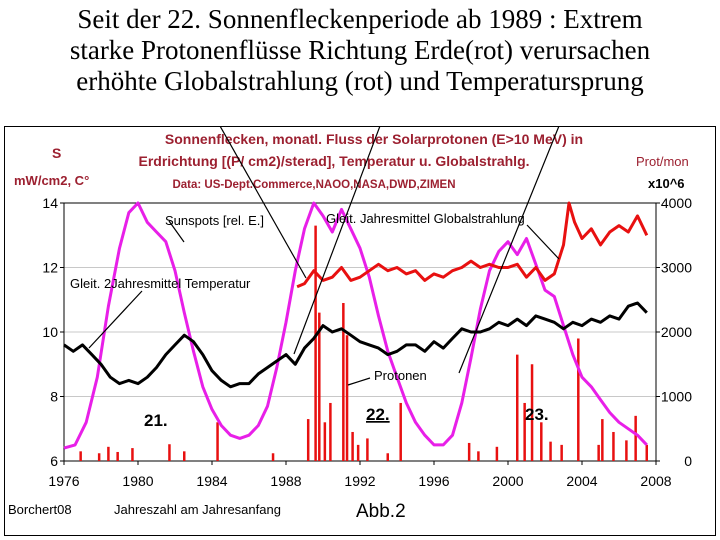  What do you see at coordinates (50, 268) in the screenshot?
I see `left-tick-label: 12` at bounding box center [50, 268].